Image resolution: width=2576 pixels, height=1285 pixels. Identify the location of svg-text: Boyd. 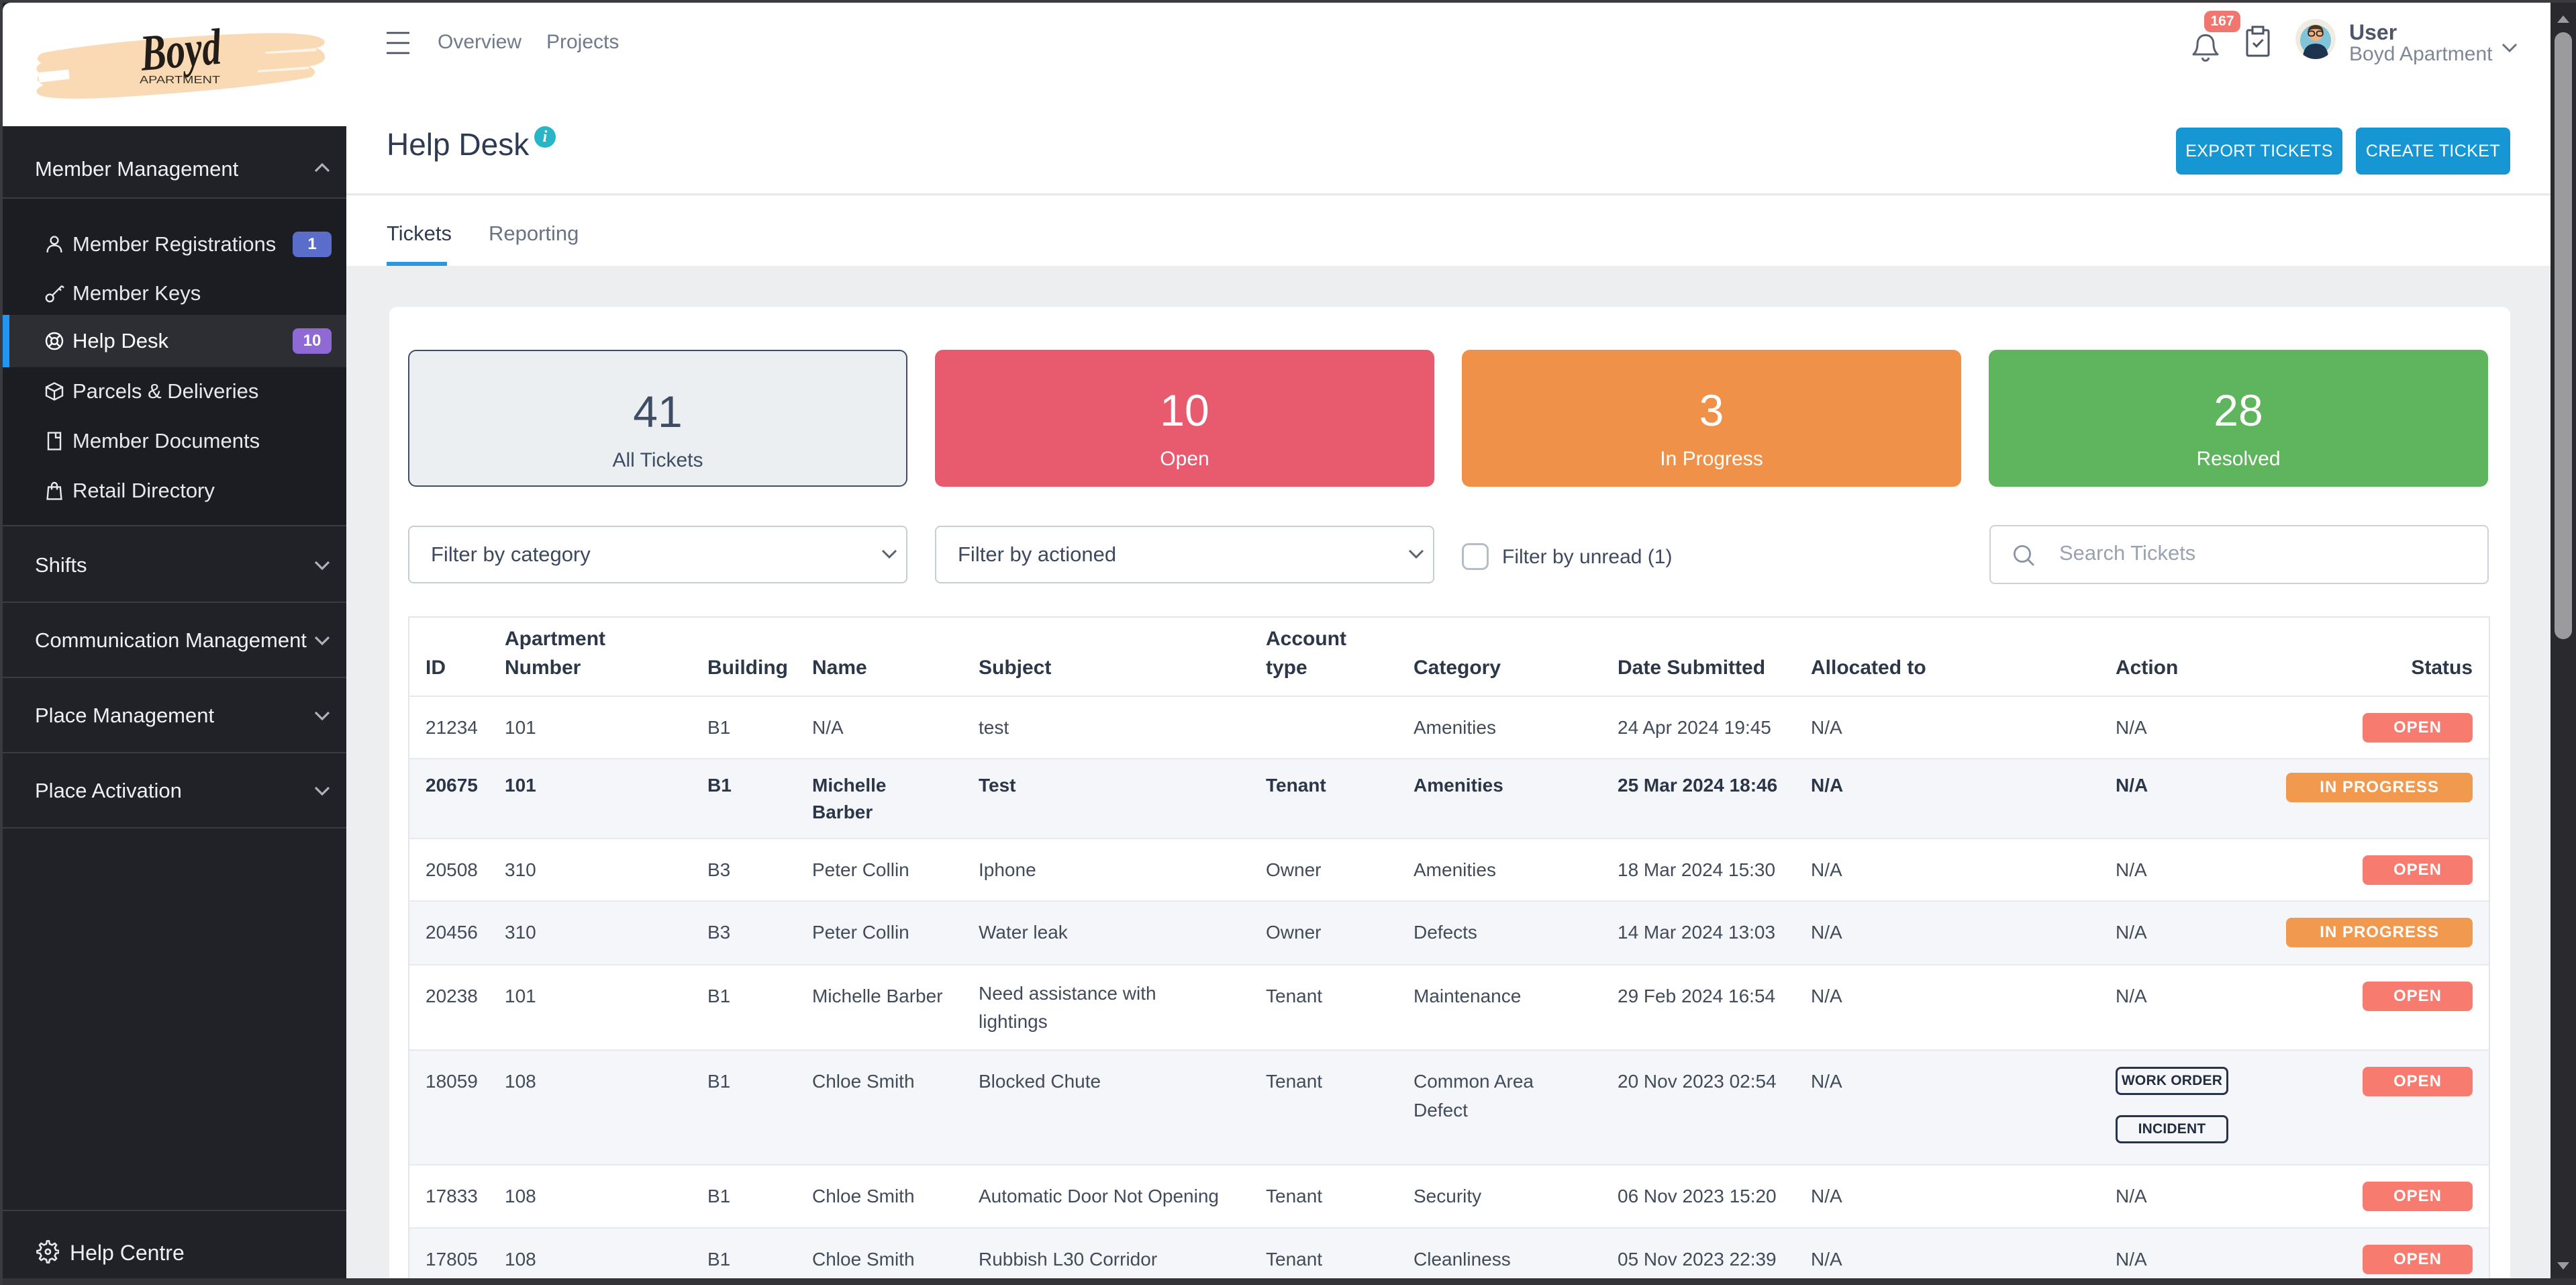
(181, 51).